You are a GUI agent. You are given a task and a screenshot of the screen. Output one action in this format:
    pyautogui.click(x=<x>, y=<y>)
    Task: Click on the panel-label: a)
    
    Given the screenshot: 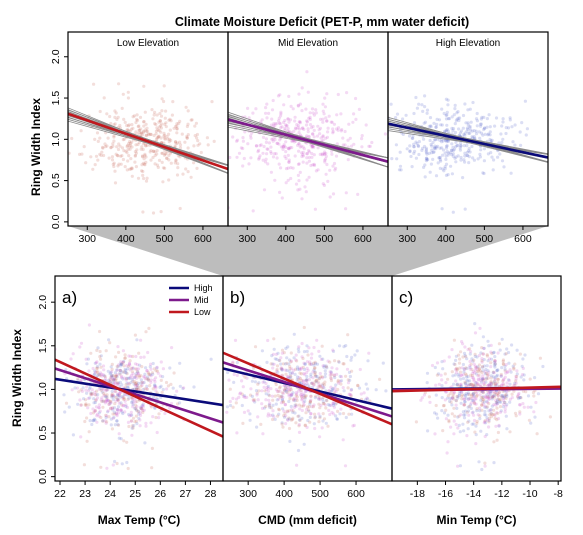 What is the action you would take?
    pyautogui.click(x=69, y=297)
    